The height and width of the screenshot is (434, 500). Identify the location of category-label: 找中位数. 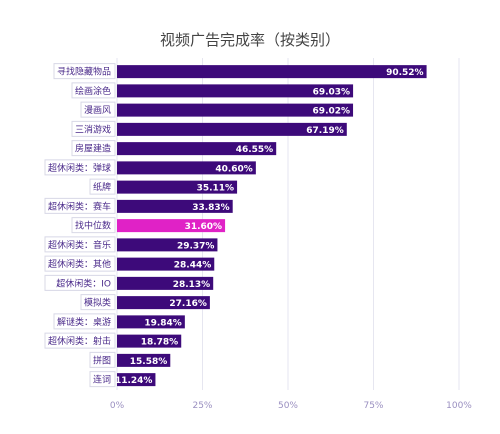
(93, 226).